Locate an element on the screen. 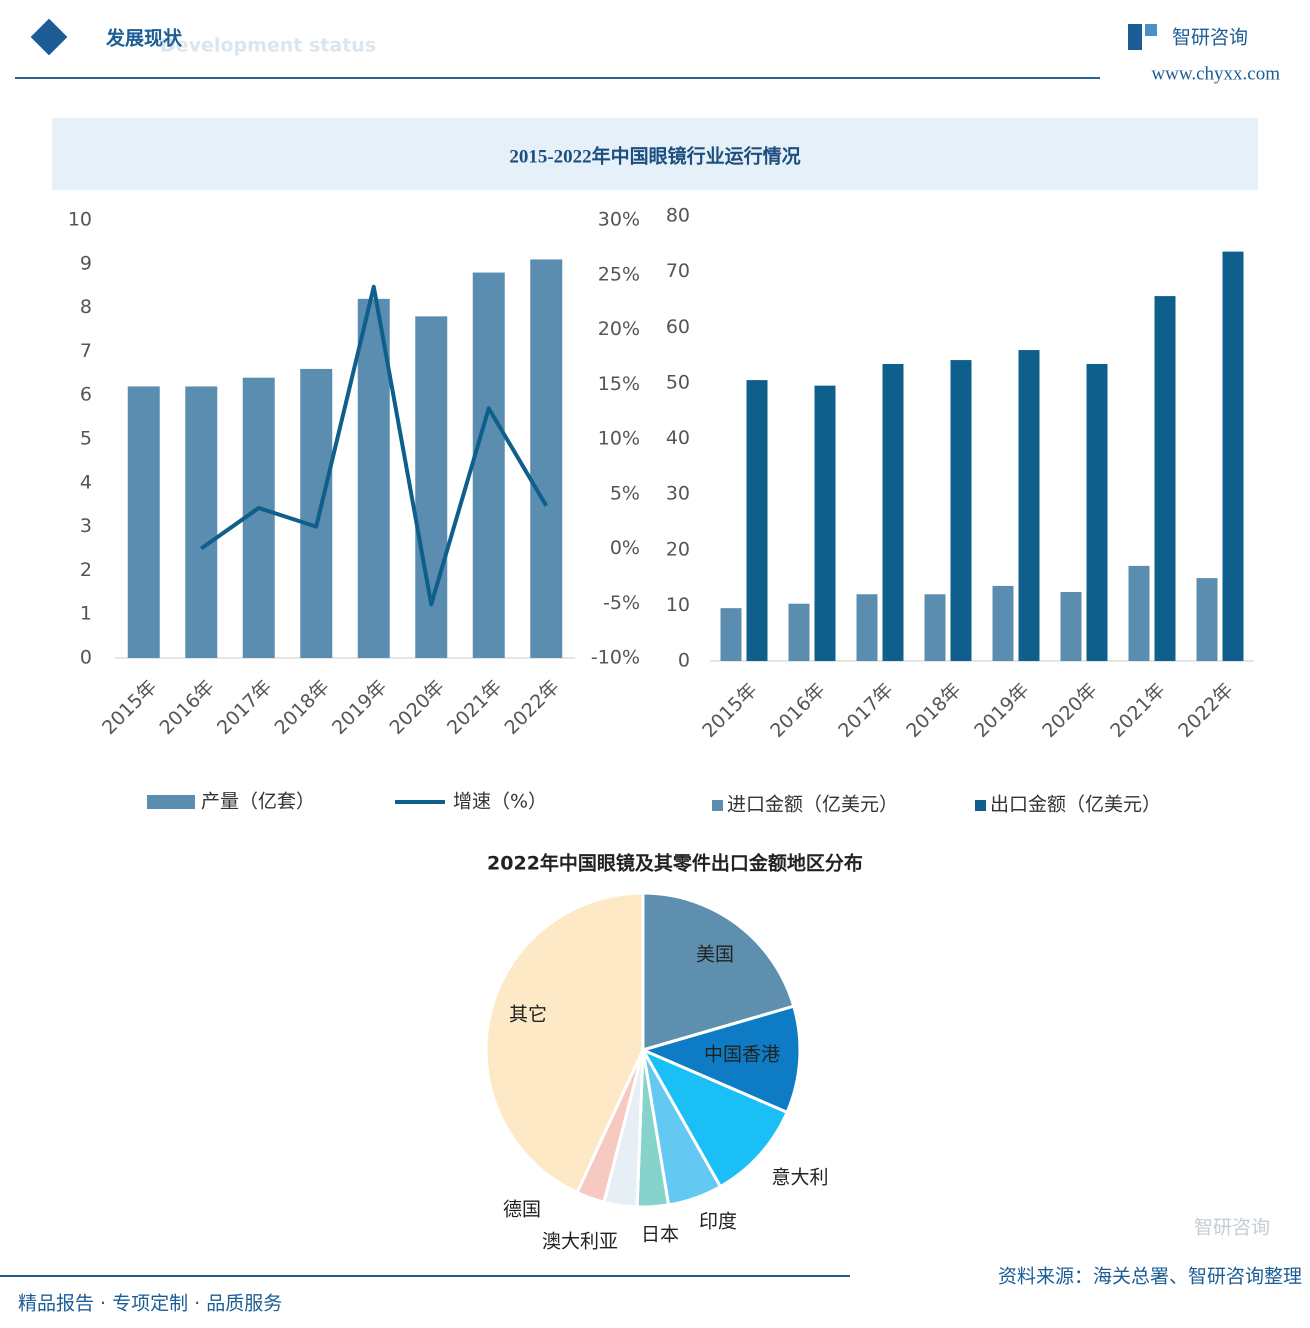  y-tick-label: 9 is located at coordinates (86, 263).